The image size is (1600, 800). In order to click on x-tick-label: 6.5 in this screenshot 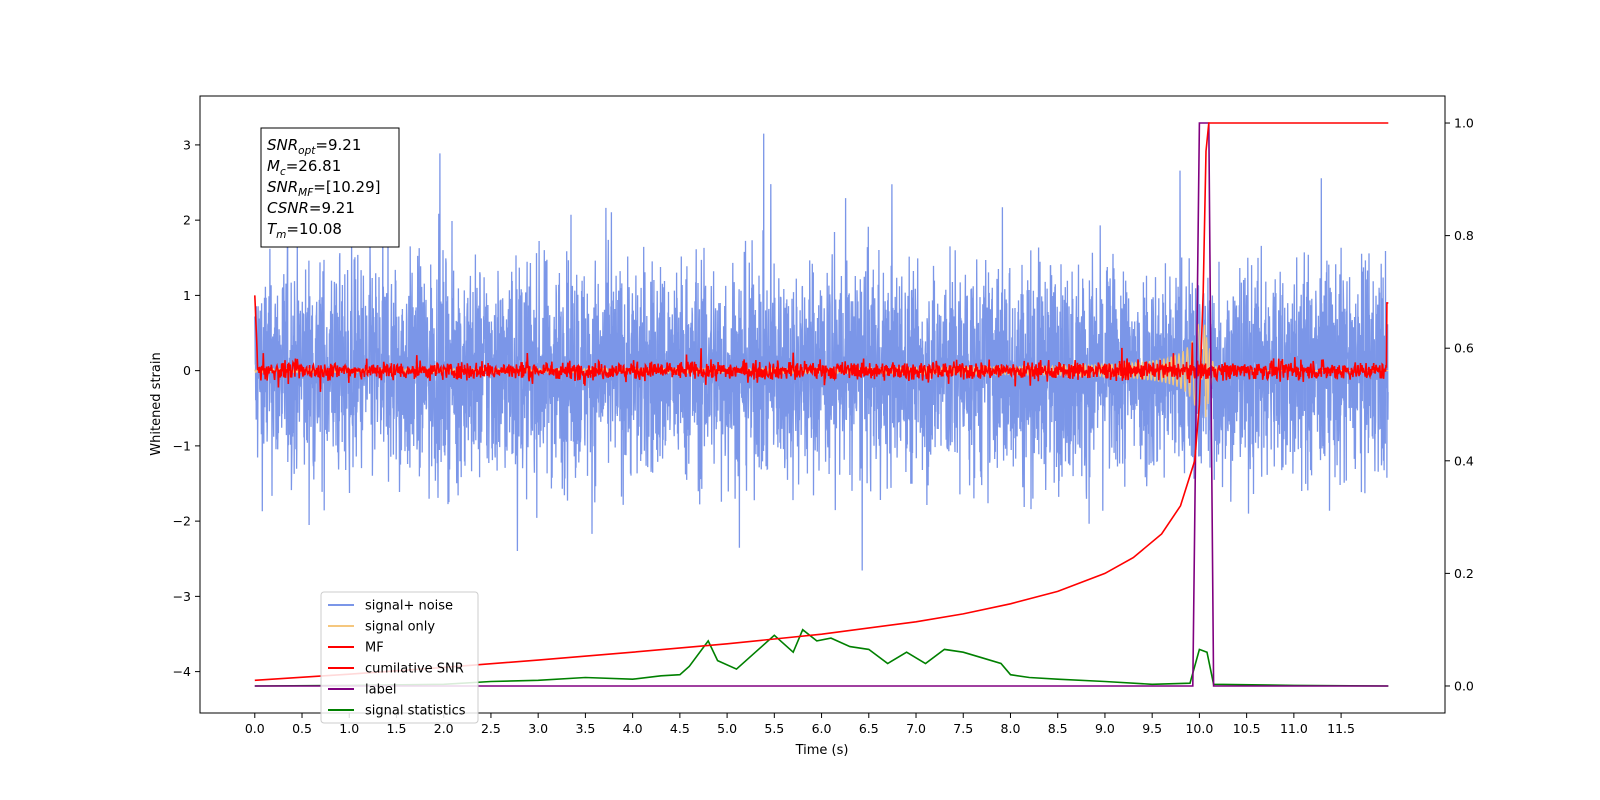, I will do `click(869, 728)`.